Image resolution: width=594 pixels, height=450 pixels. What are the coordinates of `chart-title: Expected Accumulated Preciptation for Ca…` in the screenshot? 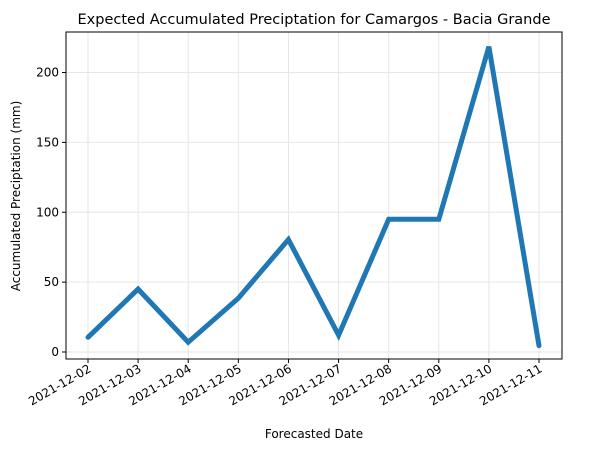 It's located at (314, 20).